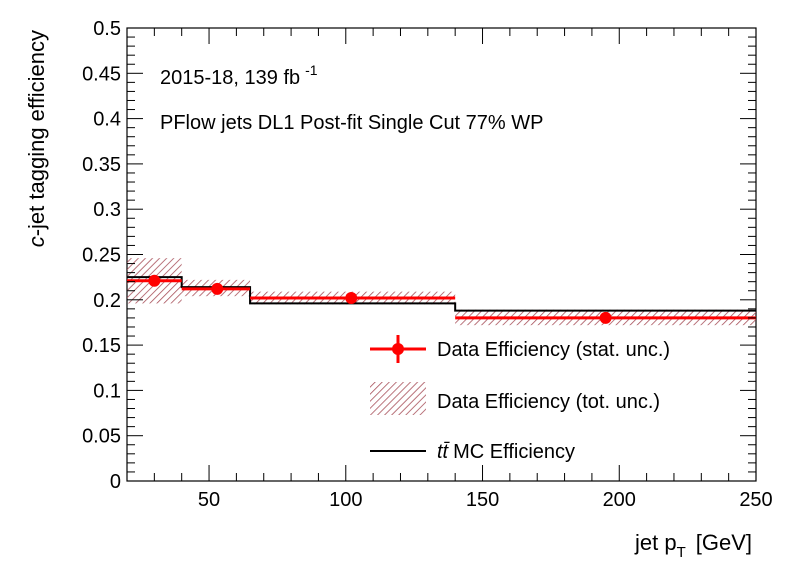  Describe the element at coordinates (107, 29) in the screenshot. I see `y-tick-label: 0.5` at that location.